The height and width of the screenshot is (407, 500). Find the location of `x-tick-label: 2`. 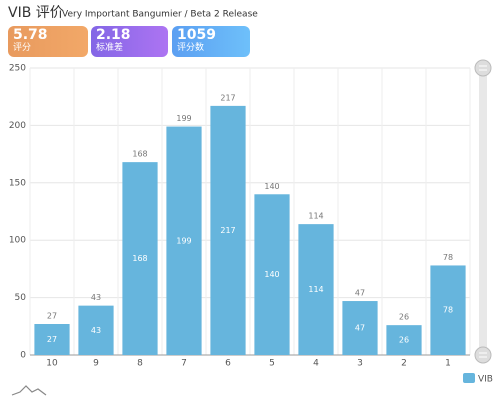

x-tick-label: 2 is located at coordinates (404, 364).